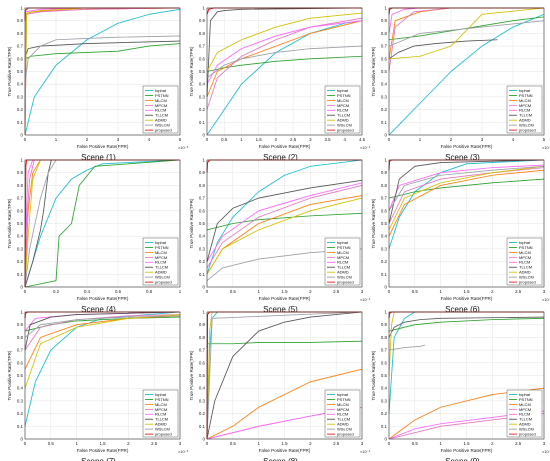  Describe the element at coordinates (284, 42) in the screenshot. I see `series-line-admd` at that location.